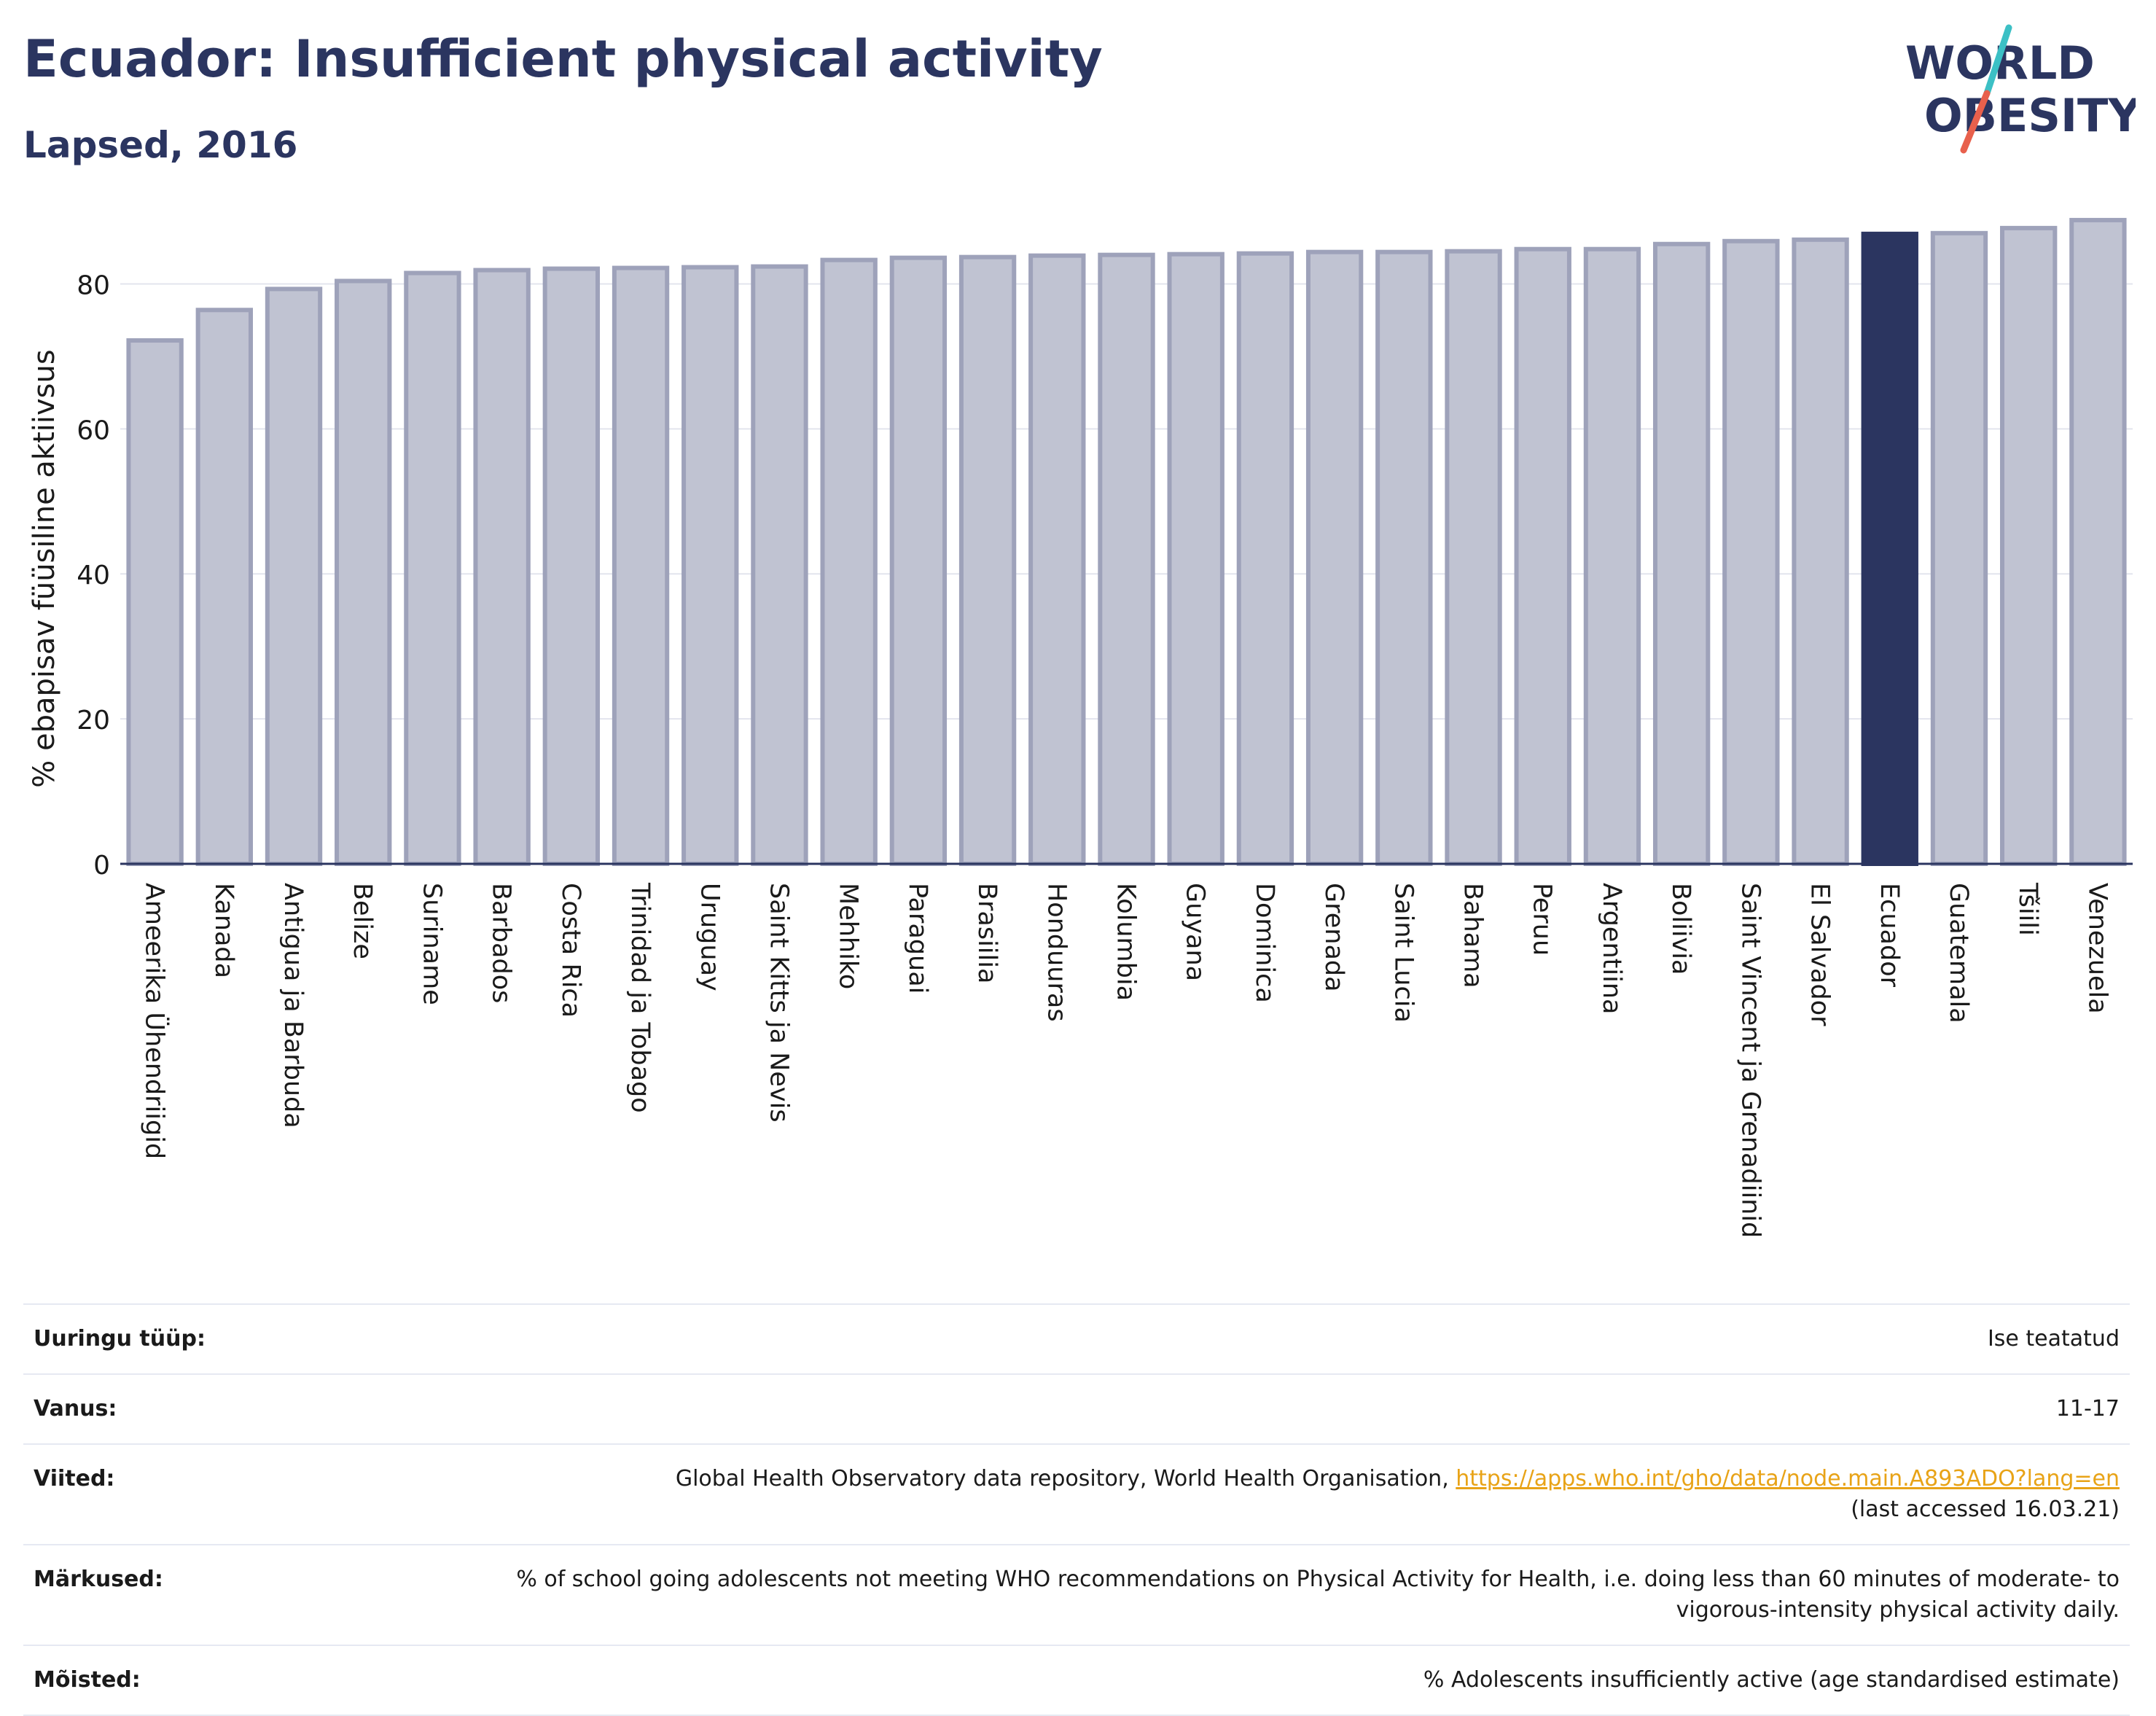  What do you see at coordinates (364, 572) in the screenshot?
I see `bar-belize` at bounding box center [364, 572].